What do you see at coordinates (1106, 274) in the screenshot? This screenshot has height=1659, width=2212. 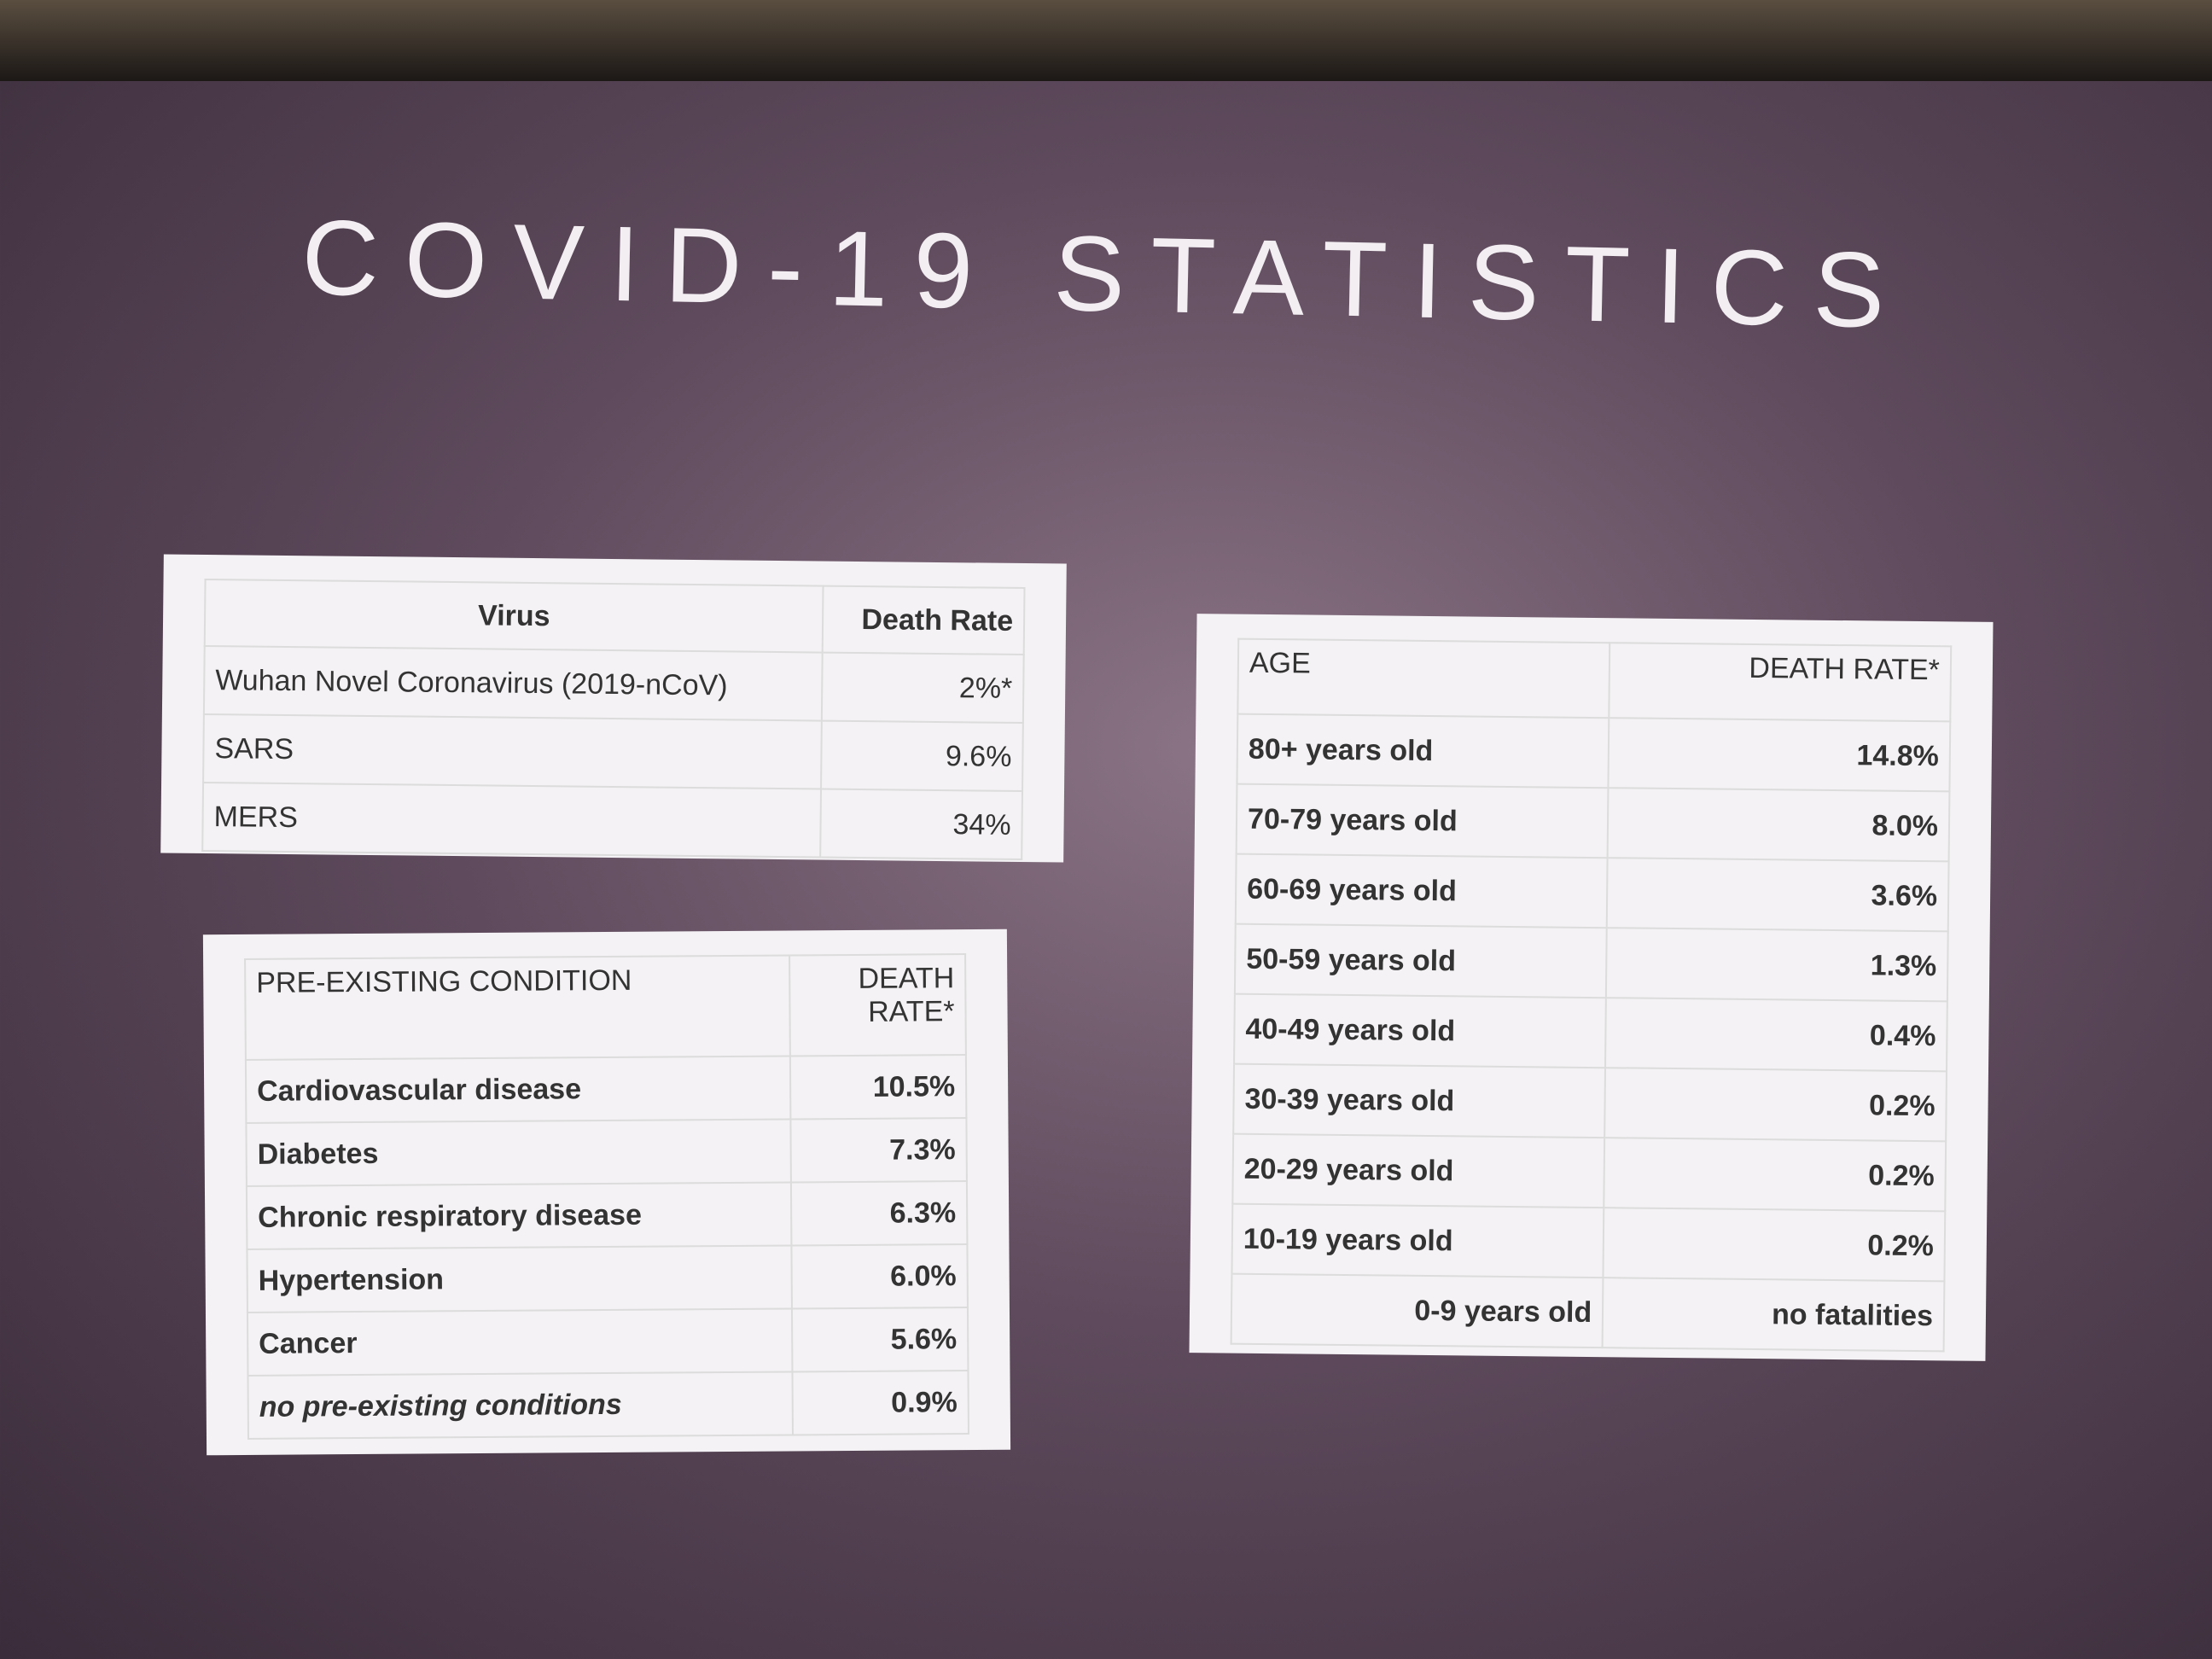 I see `slide-title: COVID-19 STATISTICS` at bounding box center [1106, 274].